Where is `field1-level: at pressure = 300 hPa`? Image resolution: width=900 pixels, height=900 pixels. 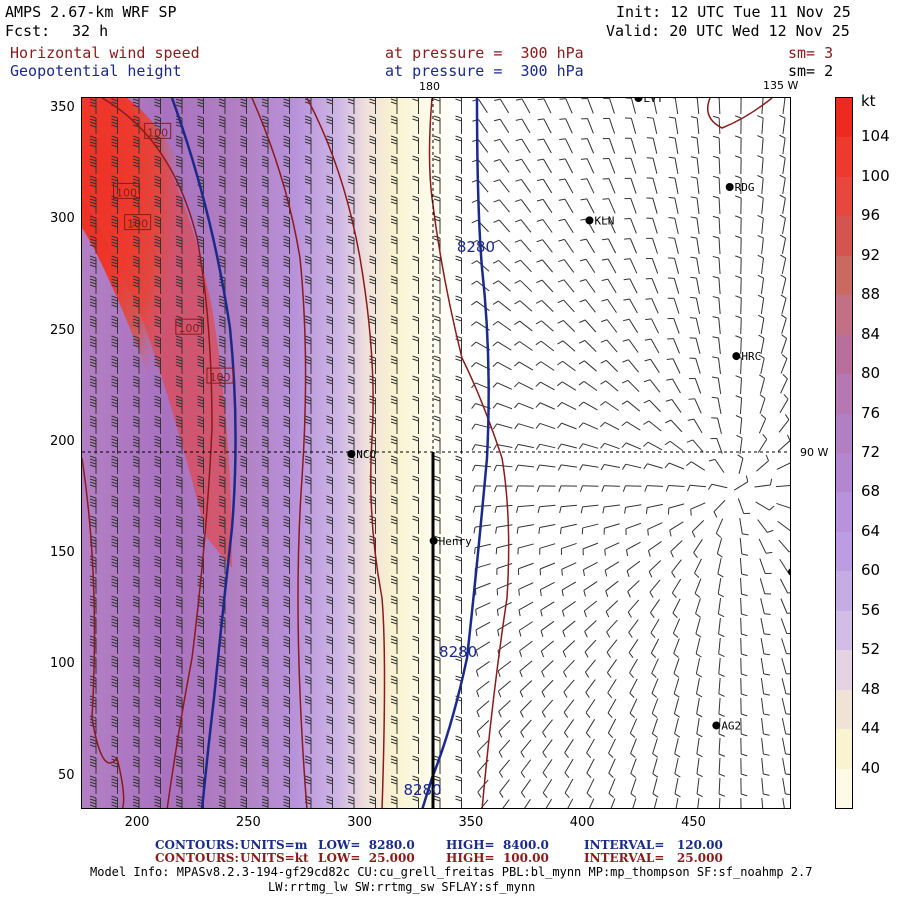 field1-level: at pressure = 300 hPa is located at coordinates (484, 53).